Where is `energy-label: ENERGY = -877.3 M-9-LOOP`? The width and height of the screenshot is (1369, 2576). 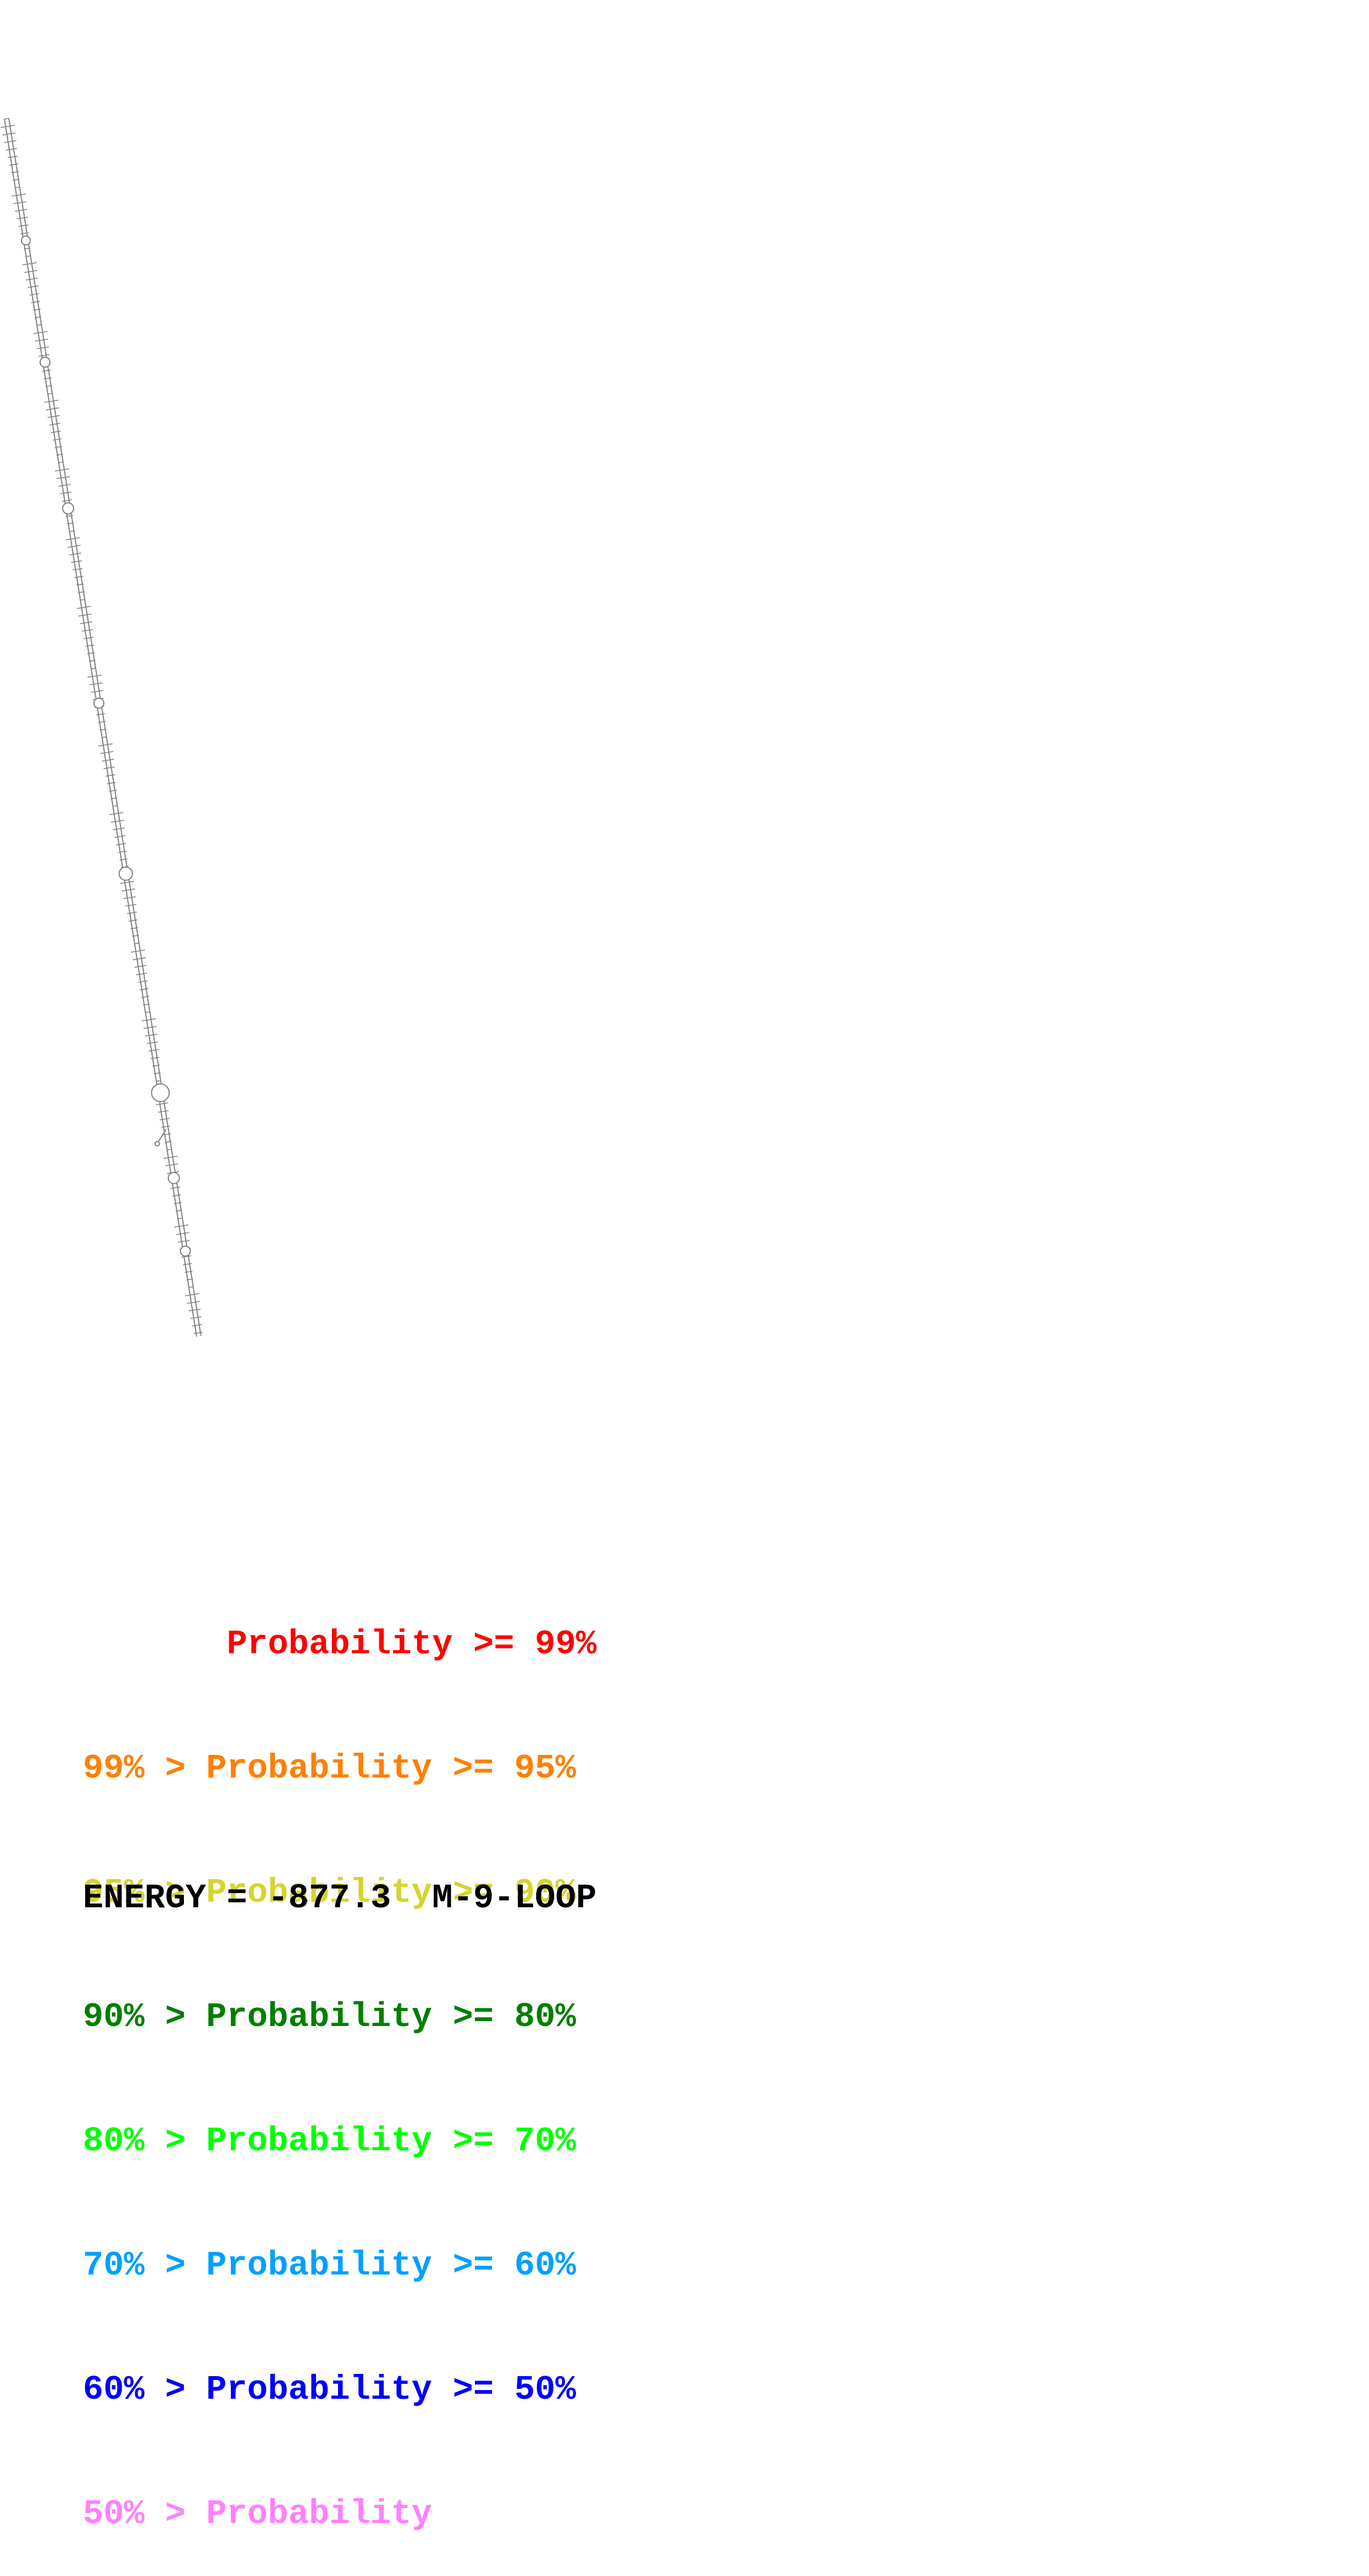 energy-label: ENERGY = -877.3 M-9-LOOP is located at coordinates (340, 1898).